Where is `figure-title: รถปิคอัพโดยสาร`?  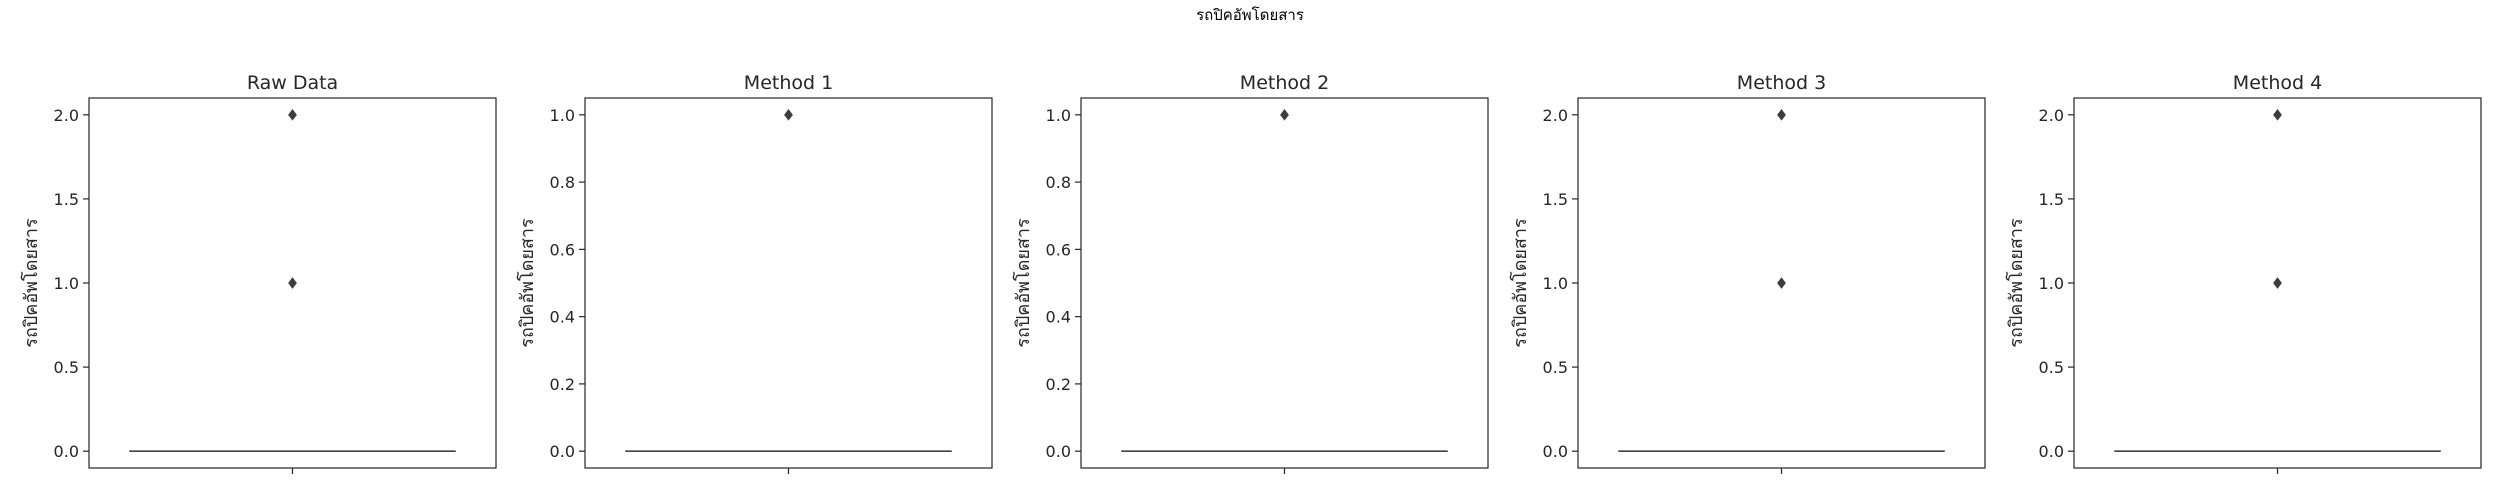 figure-title: รถปิคอัพโดยสาร is located at coordinates (1250, 15).